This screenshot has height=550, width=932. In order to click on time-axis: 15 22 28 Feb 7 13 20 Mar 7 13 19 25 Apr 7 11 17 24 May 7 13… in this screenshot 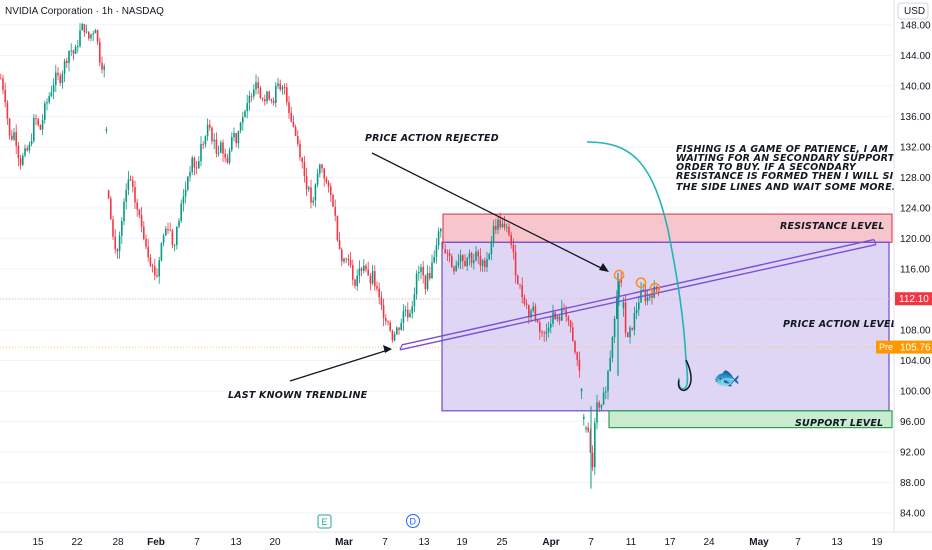, I will do `click(457, 542)`.